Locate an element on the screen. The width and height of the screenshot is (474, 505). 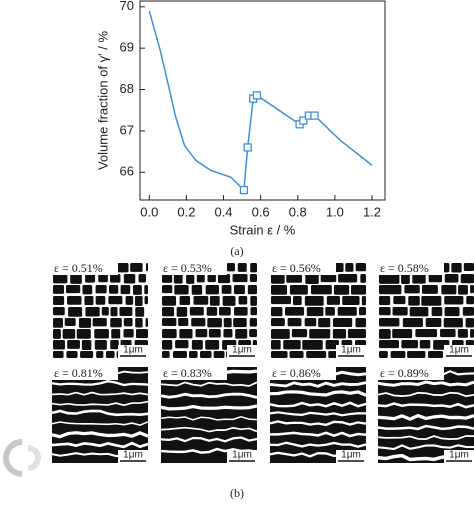
micrograph: ε = 0.53% 1μm is located at coordinates (209, 309).